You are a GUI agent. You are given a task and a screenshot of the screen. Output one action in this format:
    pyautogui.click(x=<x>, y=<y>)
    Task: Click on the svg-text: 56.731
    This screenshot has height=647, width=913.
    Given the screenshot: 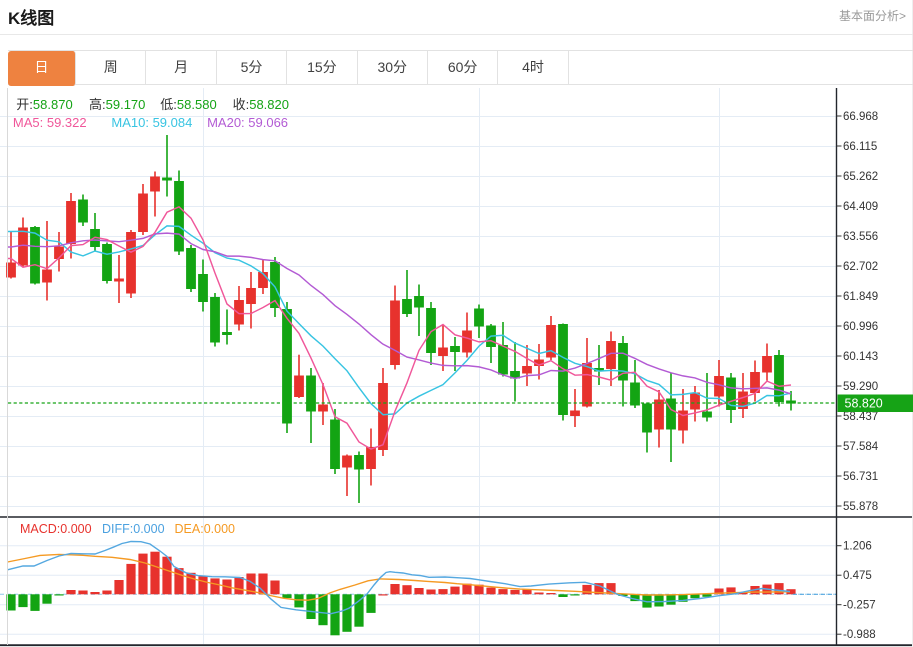 What is the action you would take?
    pyautogui.click(x=860, y=477)
    